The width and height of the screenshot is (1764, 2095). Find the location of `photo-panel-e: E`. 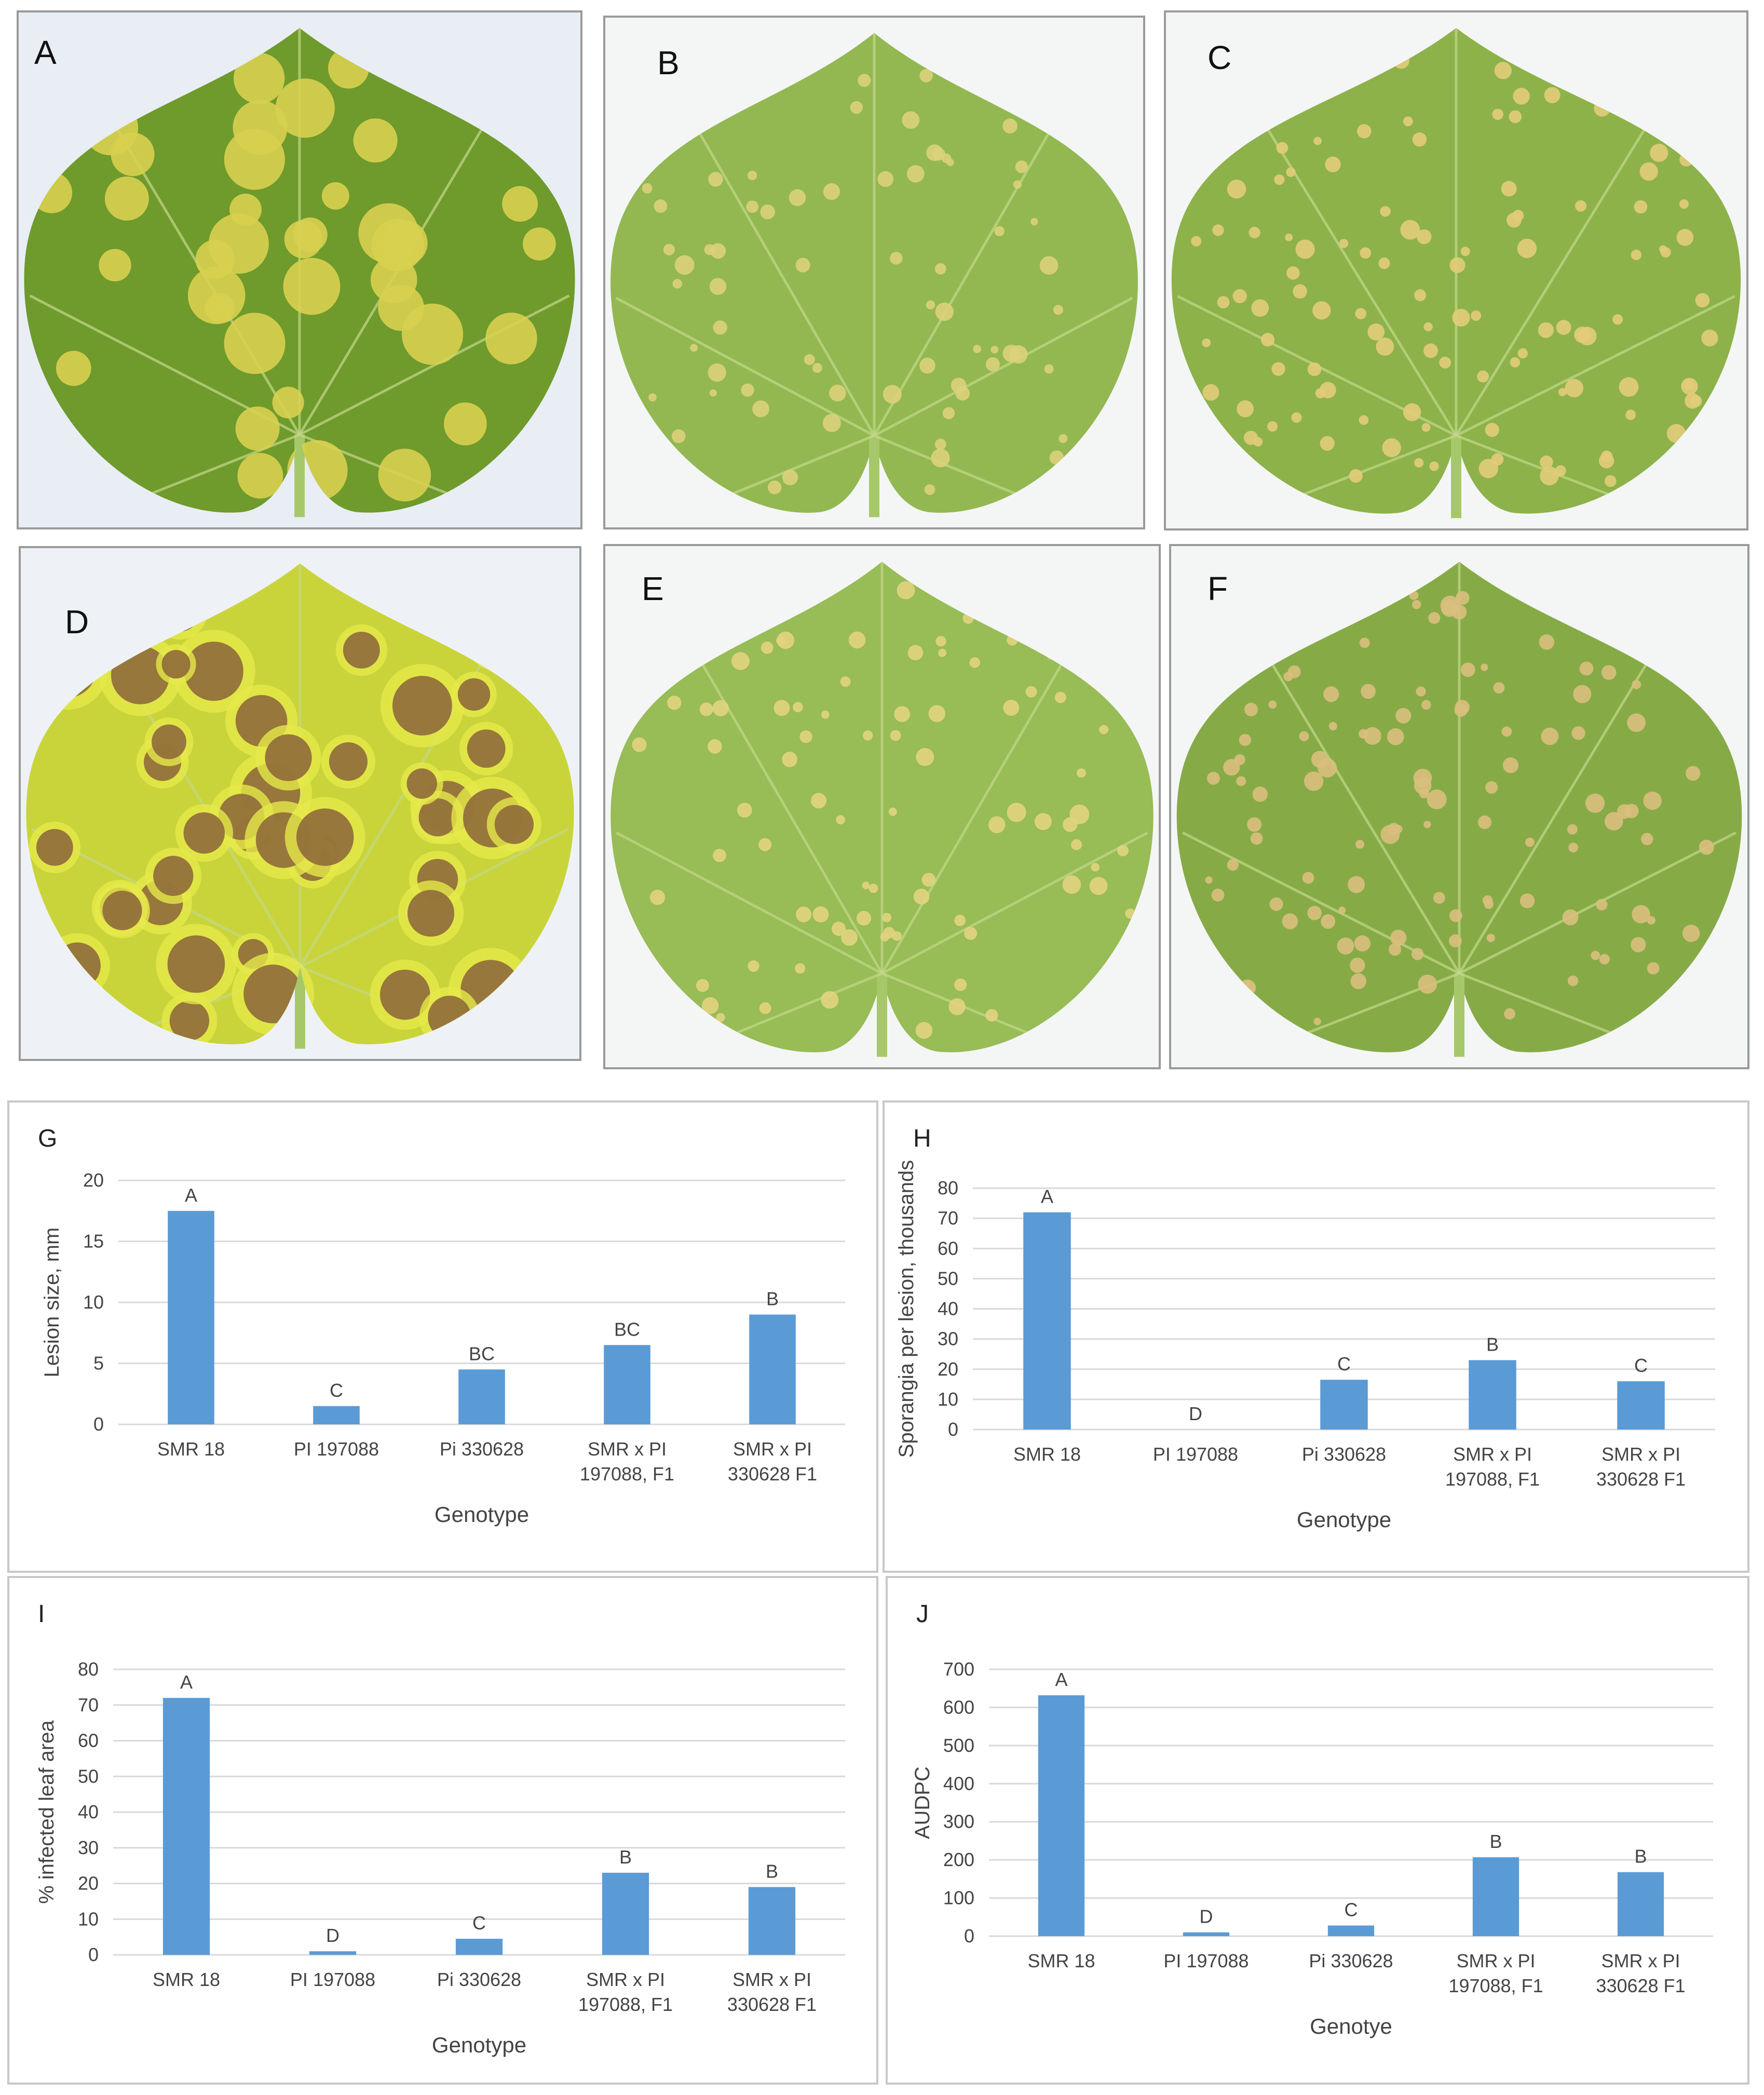

photo-panel-e: E is located at coordinates (882, 806).